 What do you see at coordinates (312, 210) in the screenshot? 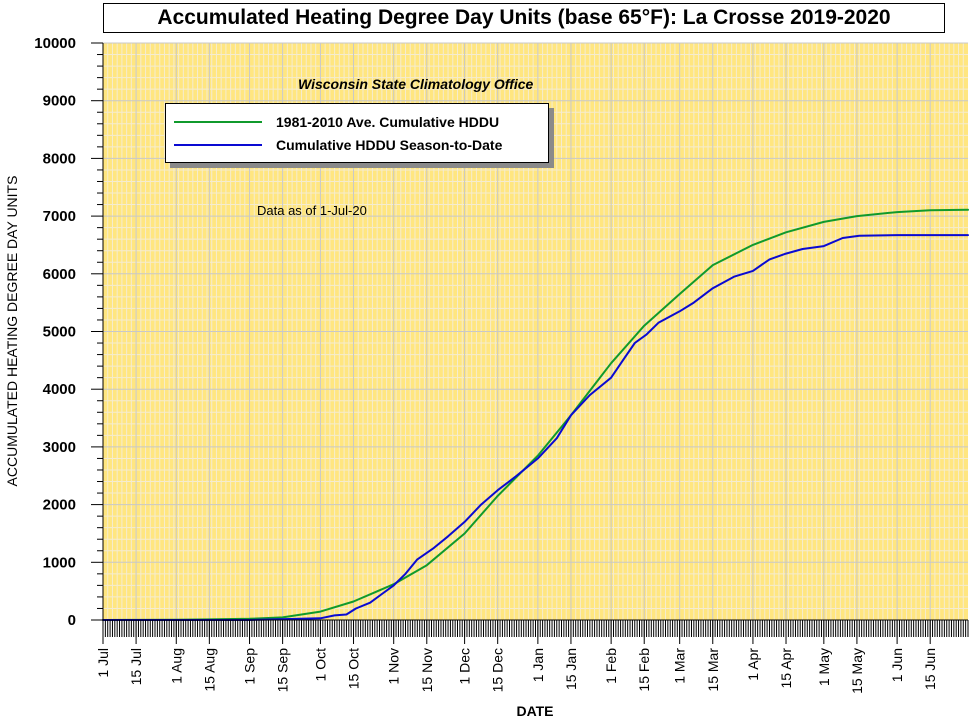
I see `data-date-note: Data as of 1-Jul-20` at bounding box center [312, 210].